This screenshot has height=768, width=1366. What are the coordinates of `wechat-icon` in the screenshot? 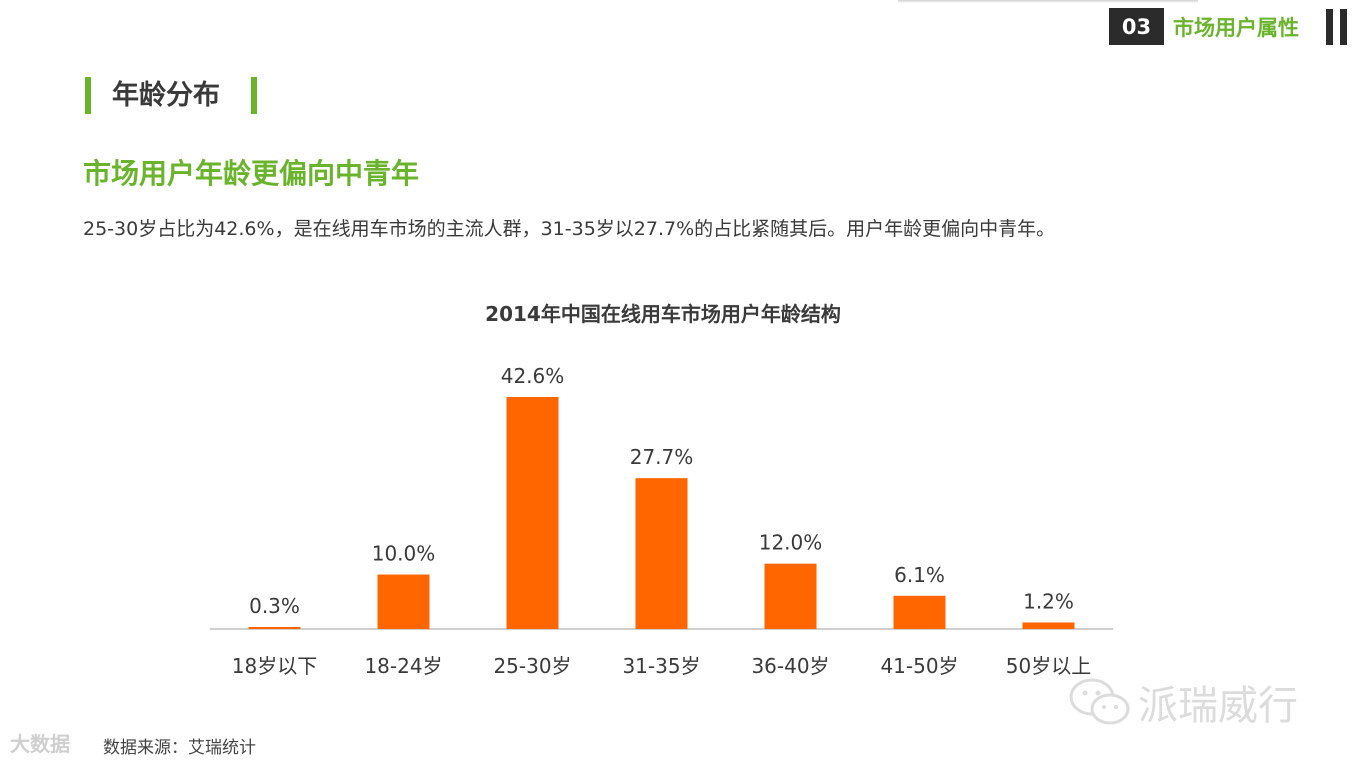 It's located at (1099, 701).